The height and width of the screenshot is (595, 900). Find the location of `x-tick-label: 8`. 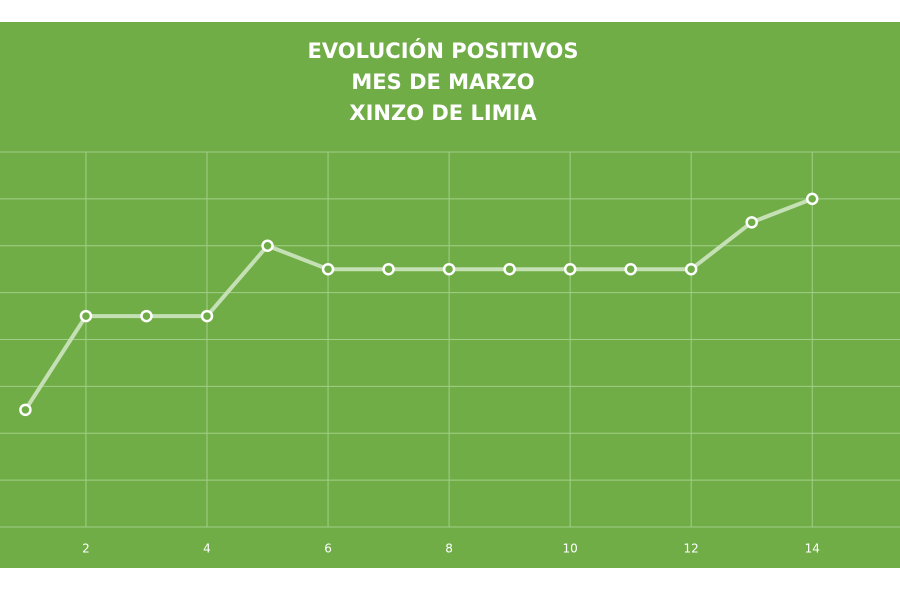

x-tick-label: 8 is located at coordinates (449, 549).